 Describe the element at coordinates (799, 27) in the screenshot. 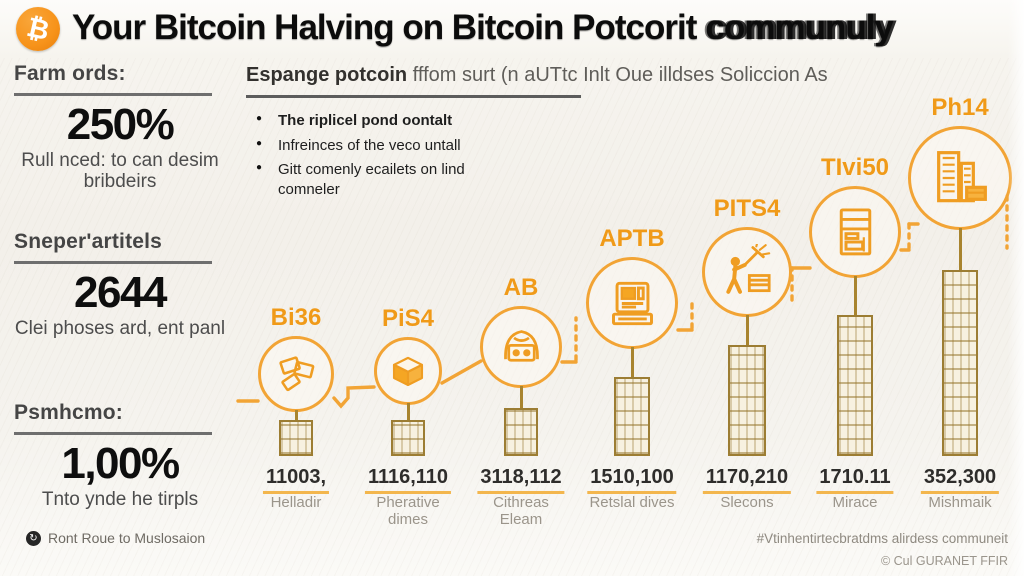

I see `page-title-smeared-word: communuly` at that location.